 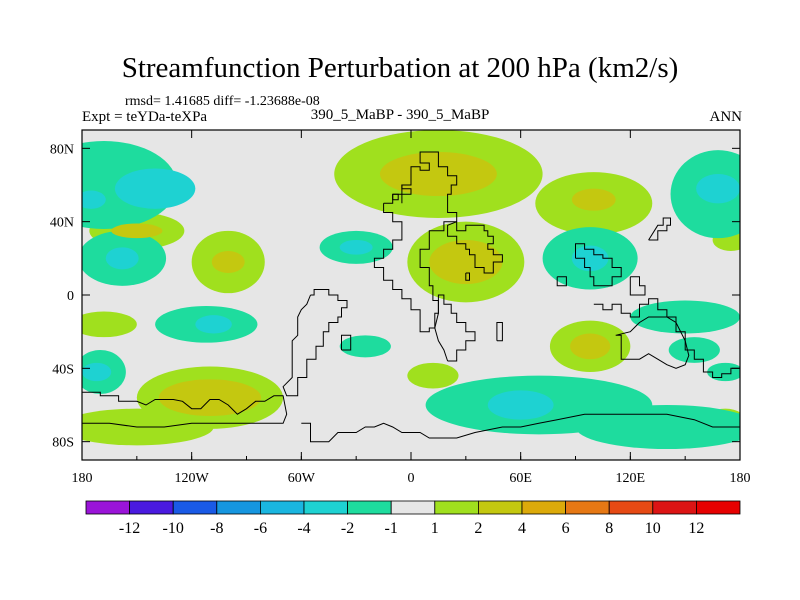 I want to click on colorbar-label: -4, so click(x=303, y=528).